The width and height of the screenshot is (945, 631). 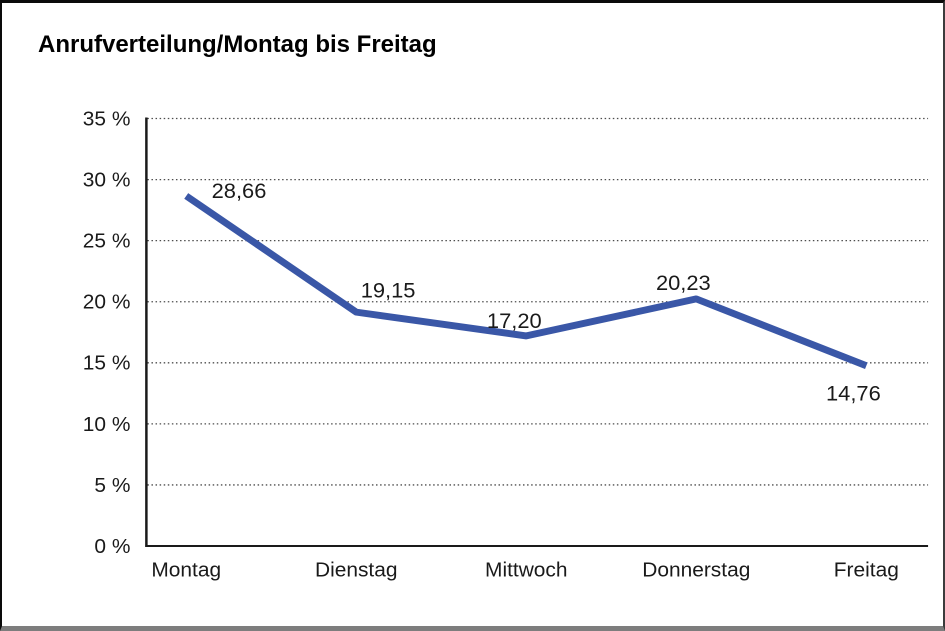 What do you see at coordinates (107, 363) in the screenshot?
I see `svg-text: 15 %` at bounding box center [107, 363].